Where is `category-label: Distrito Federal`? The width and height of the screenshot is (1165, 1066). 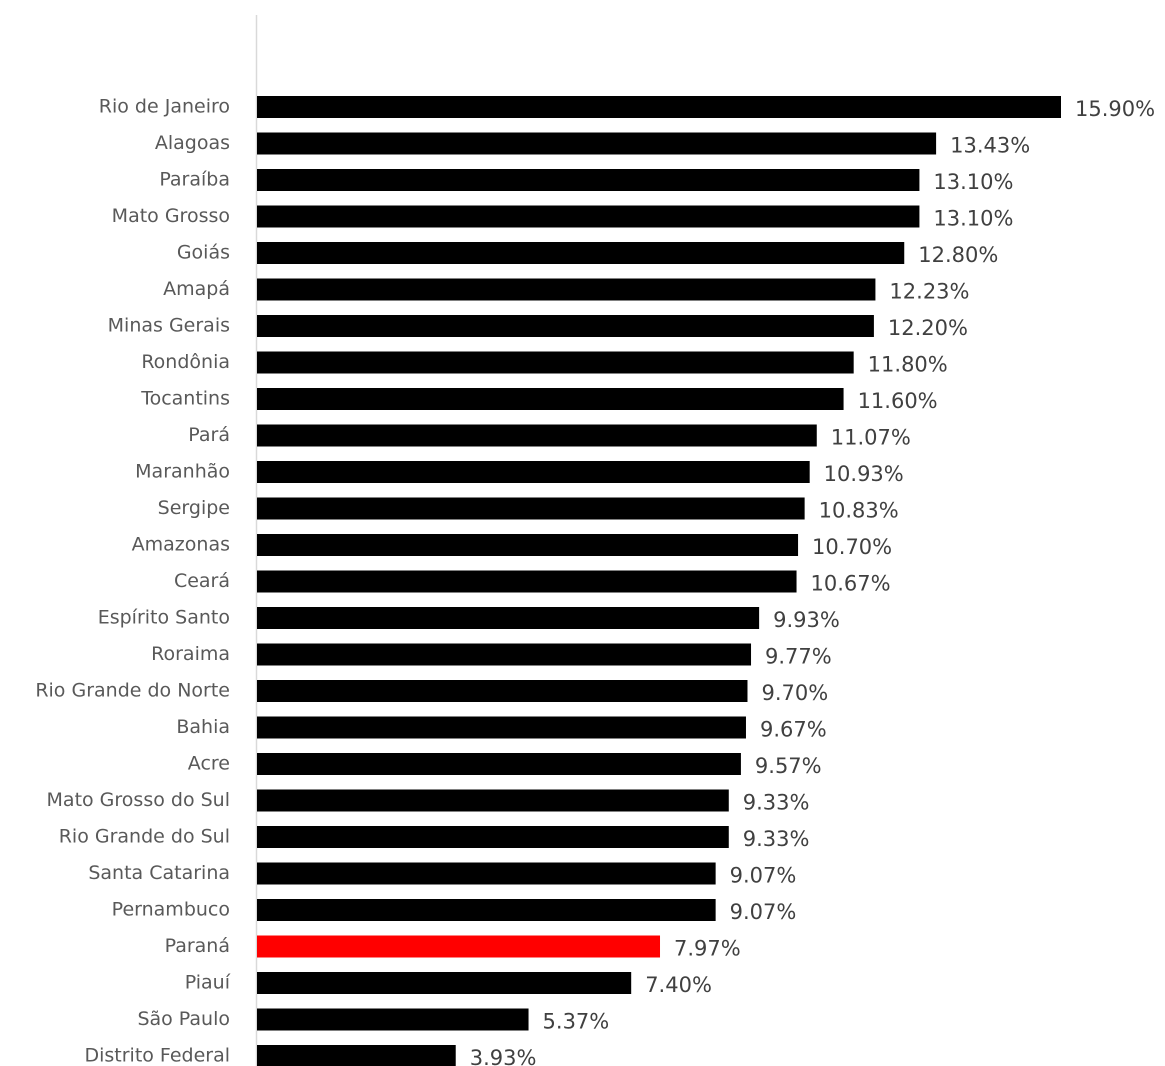
category-label: Distrito Federal is located at coordinates (157, 1055).